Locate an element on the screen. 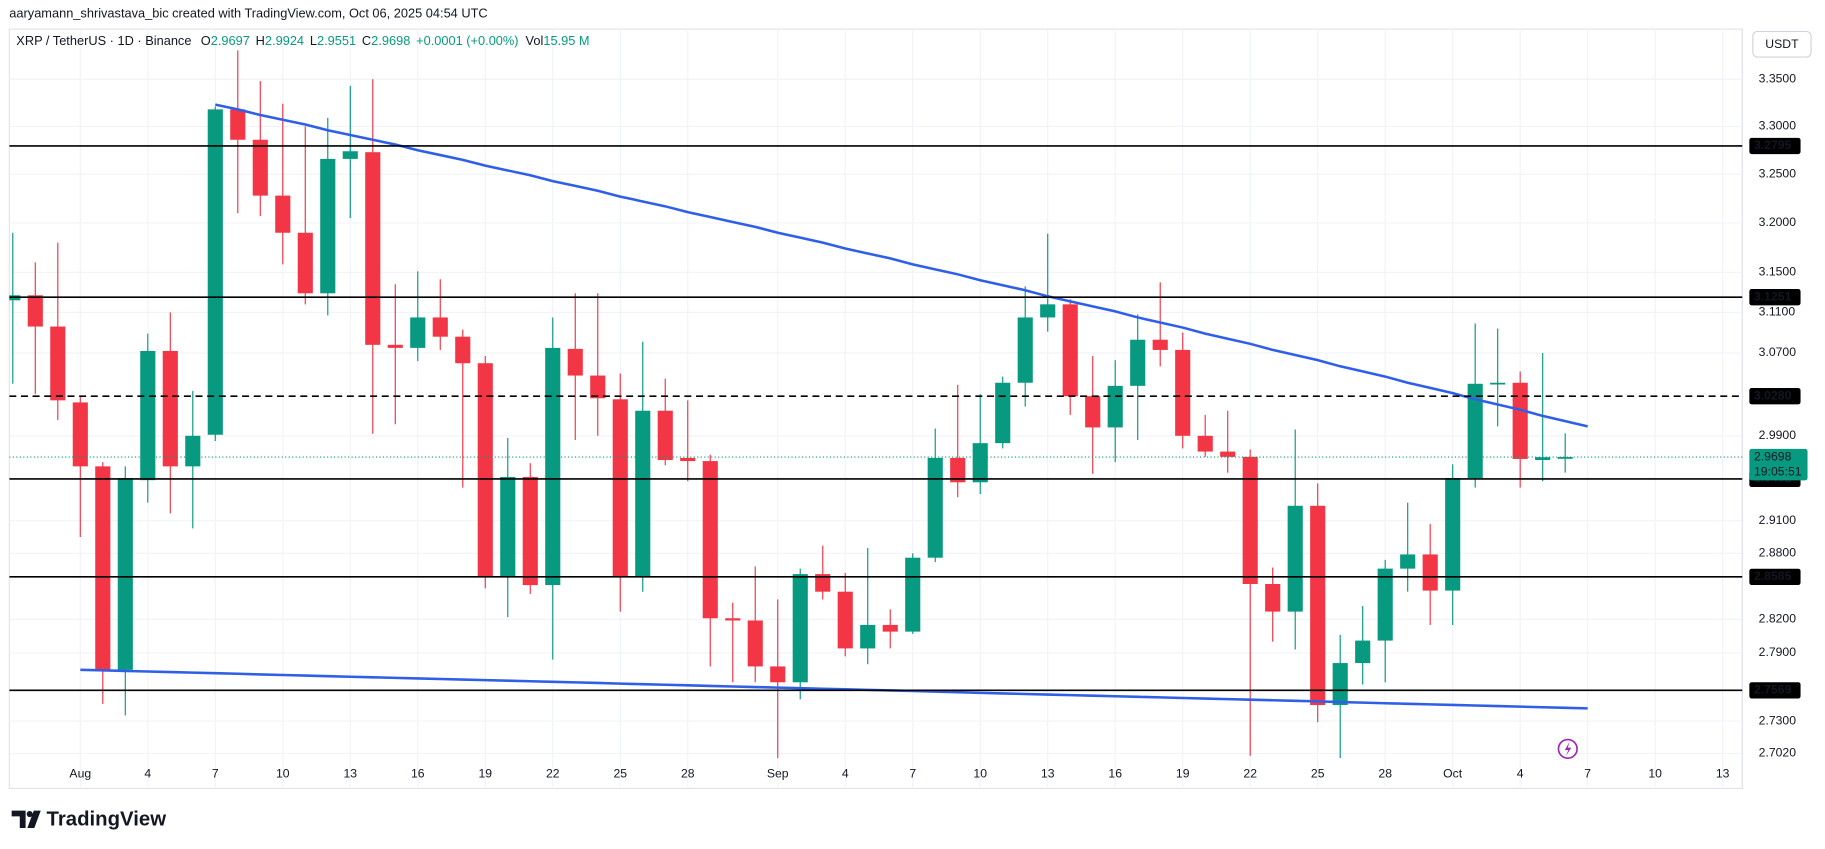  x-tick-label: Sep is located at coordinates (778, 774).